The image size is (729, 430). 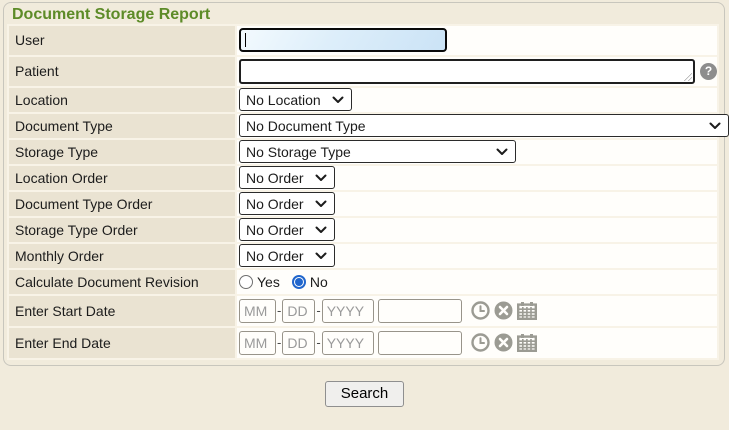 What do you see at coordinates (275, 177) in the screenshot?
I see `location-order-select-value: No Order` at bounding box center [275, 177].